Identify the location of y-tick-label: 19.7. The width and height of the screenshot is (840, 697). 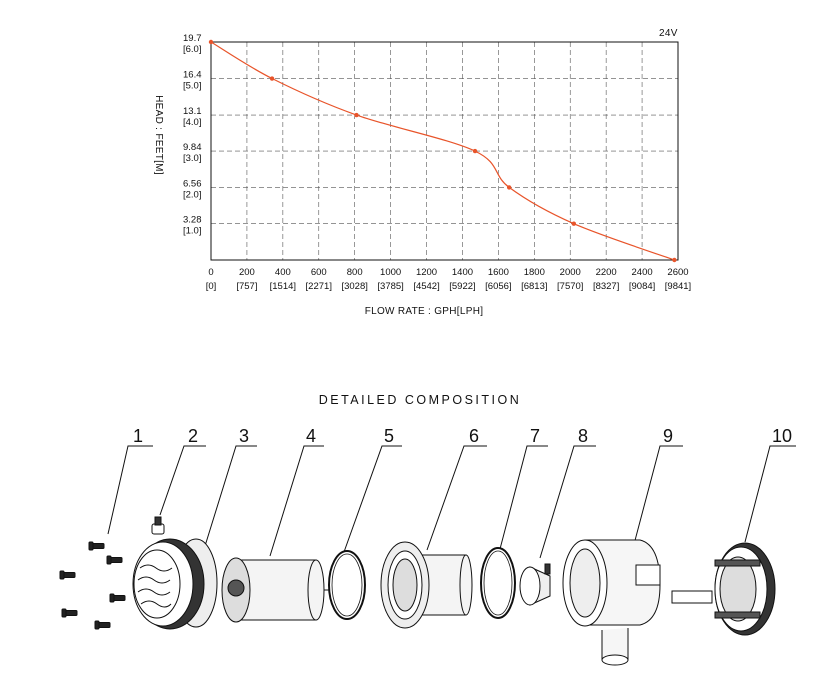
(192, 38).